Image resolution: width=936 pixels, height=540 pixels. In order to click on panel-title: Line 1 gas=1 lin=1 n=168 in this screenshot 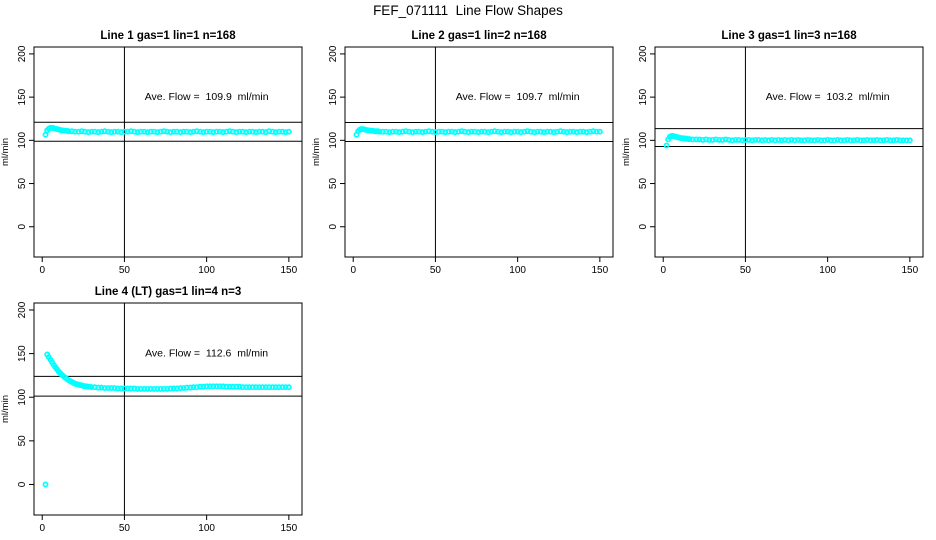, I will do `click(168, 36)`.